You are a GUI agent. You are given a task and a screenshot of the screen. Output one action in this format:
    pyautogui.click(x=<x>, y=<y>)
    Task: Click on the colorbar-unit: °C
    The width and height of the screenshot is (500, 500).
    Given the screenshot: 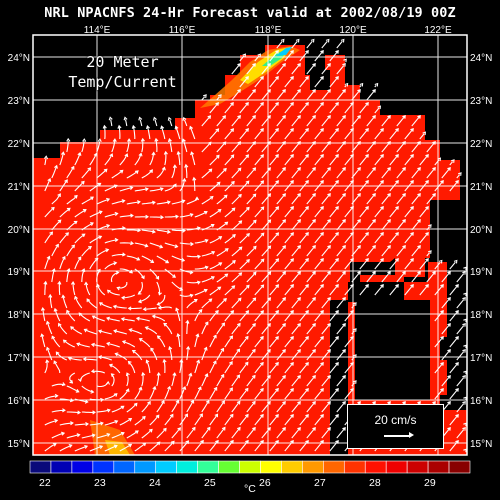 What is the action you would take?
    pyautogui.click(x=250, y=489)
    